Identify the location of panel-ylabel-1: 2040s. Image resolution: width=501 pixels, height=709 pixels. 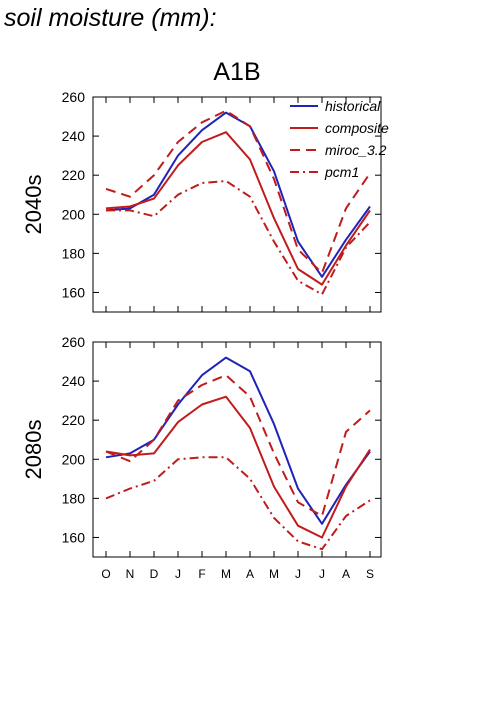
(33, 205).